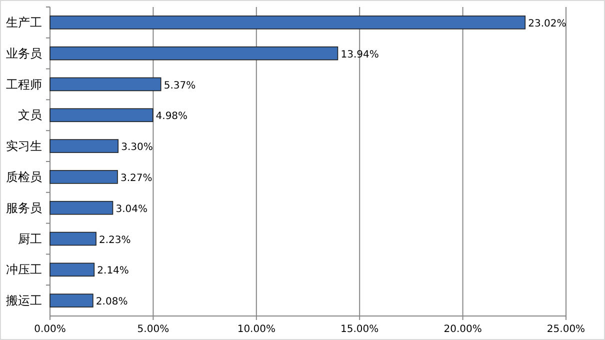  What do you see at coordinates (24, 22) in the screenshot?
I see `y-tick-label: 生产工` at bounding box center [24, 22].